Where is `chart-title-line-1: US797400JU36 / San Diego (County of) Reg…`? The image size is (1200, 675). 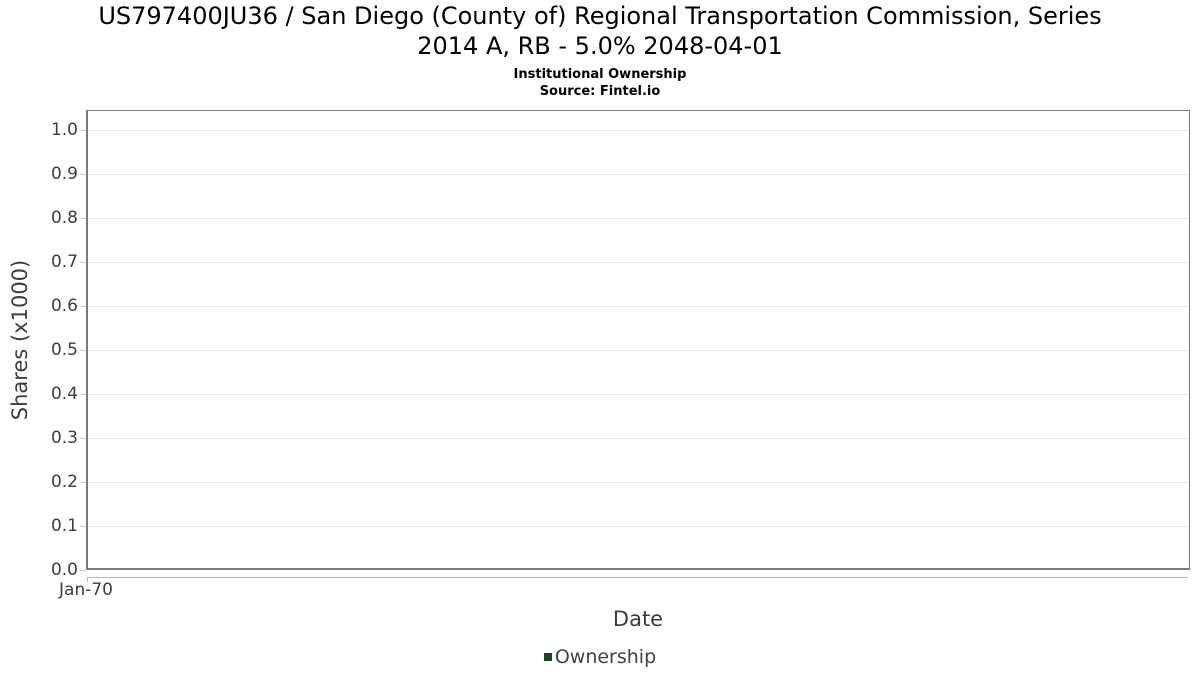
chart-title-line-1: US797400JU36 / San Diego (County of) Reg… is located at coordinates (600, 16).